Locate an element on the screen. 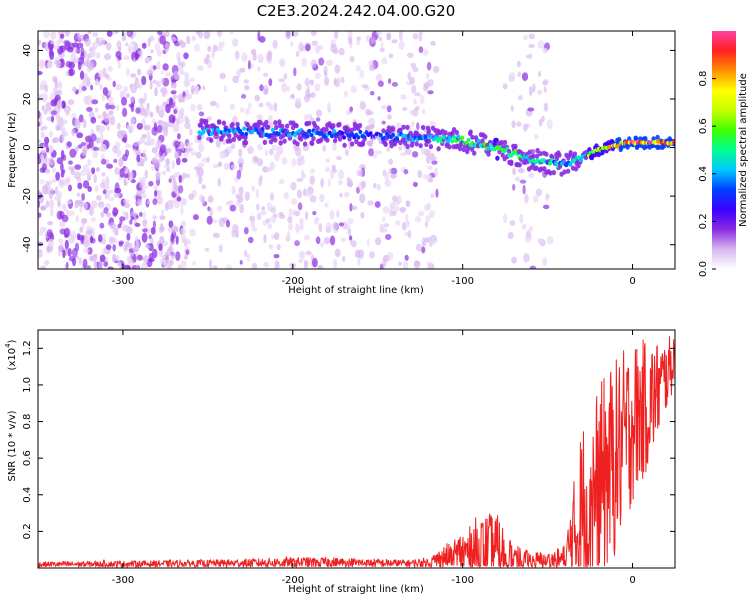 The image size is (750, 604). chart-title: C2E3.2024.242.04.00.G20 is located at coordinates (356, 11).